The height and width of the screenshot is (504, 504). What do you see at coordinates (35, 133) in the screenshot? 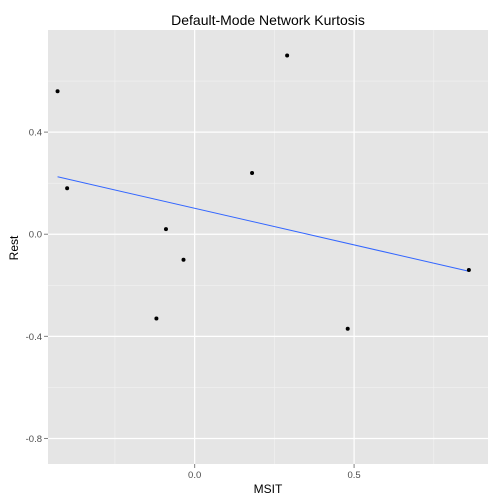
I see `y-tick-label: 0.4` at bounding box center [35, 133].